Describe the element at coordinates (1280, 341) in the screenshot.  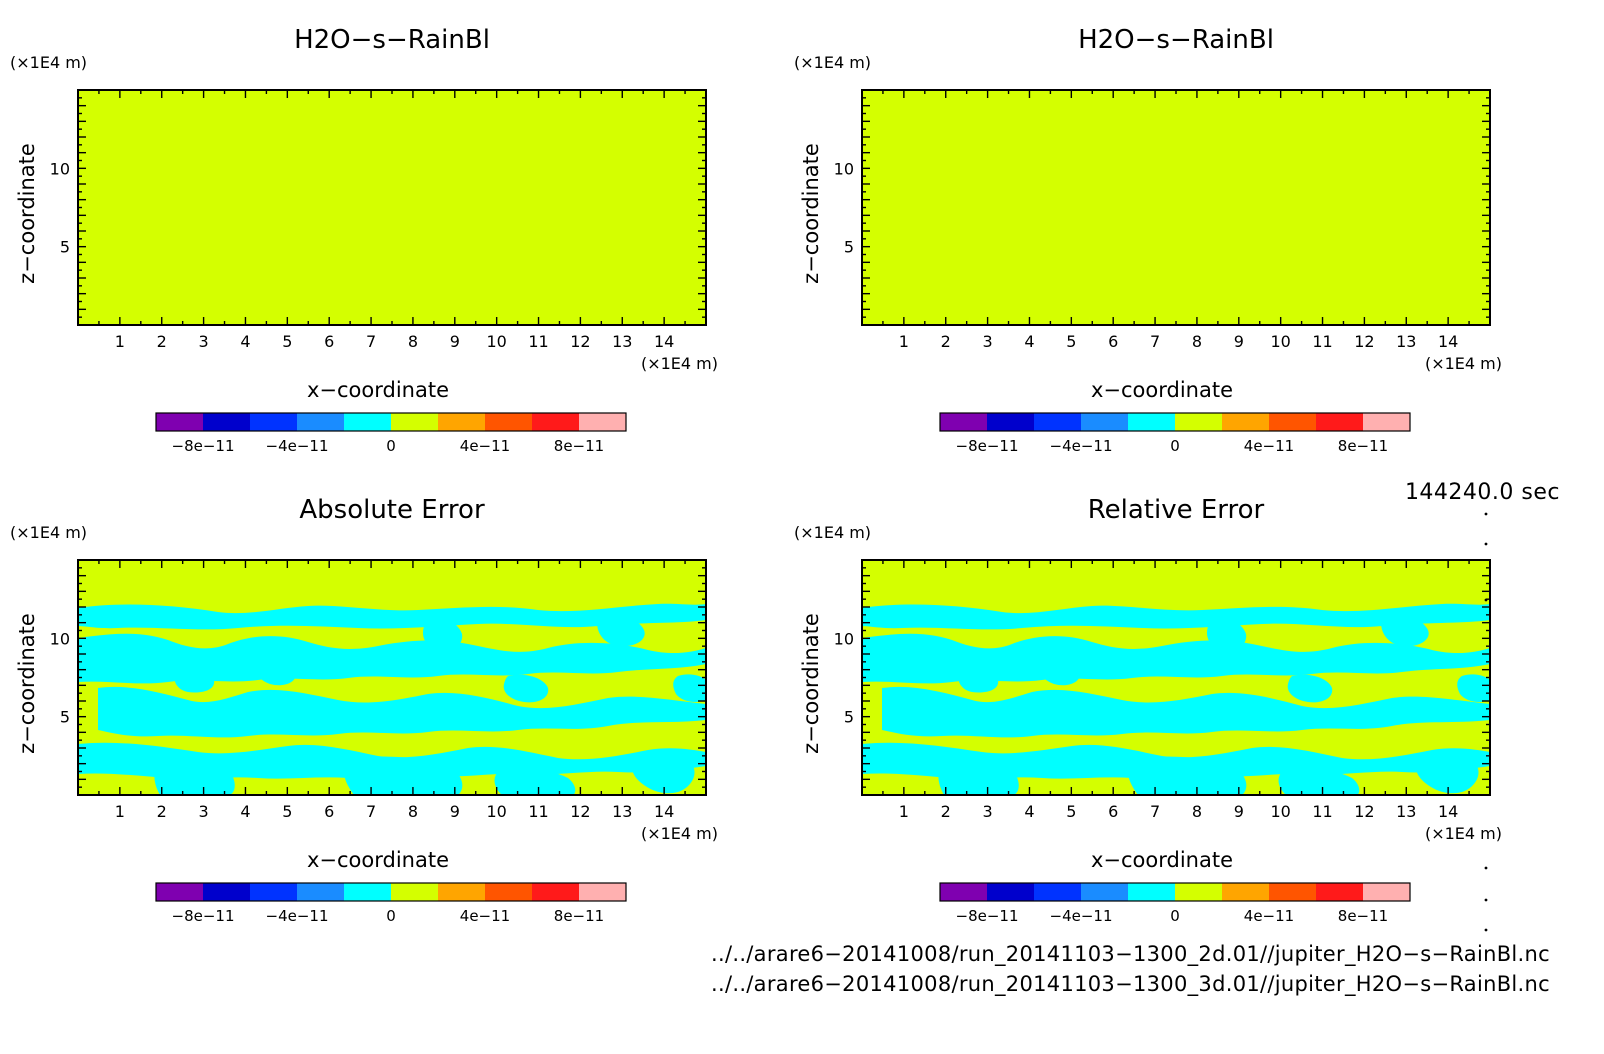
I see `x-tick-label: 10` at that location.